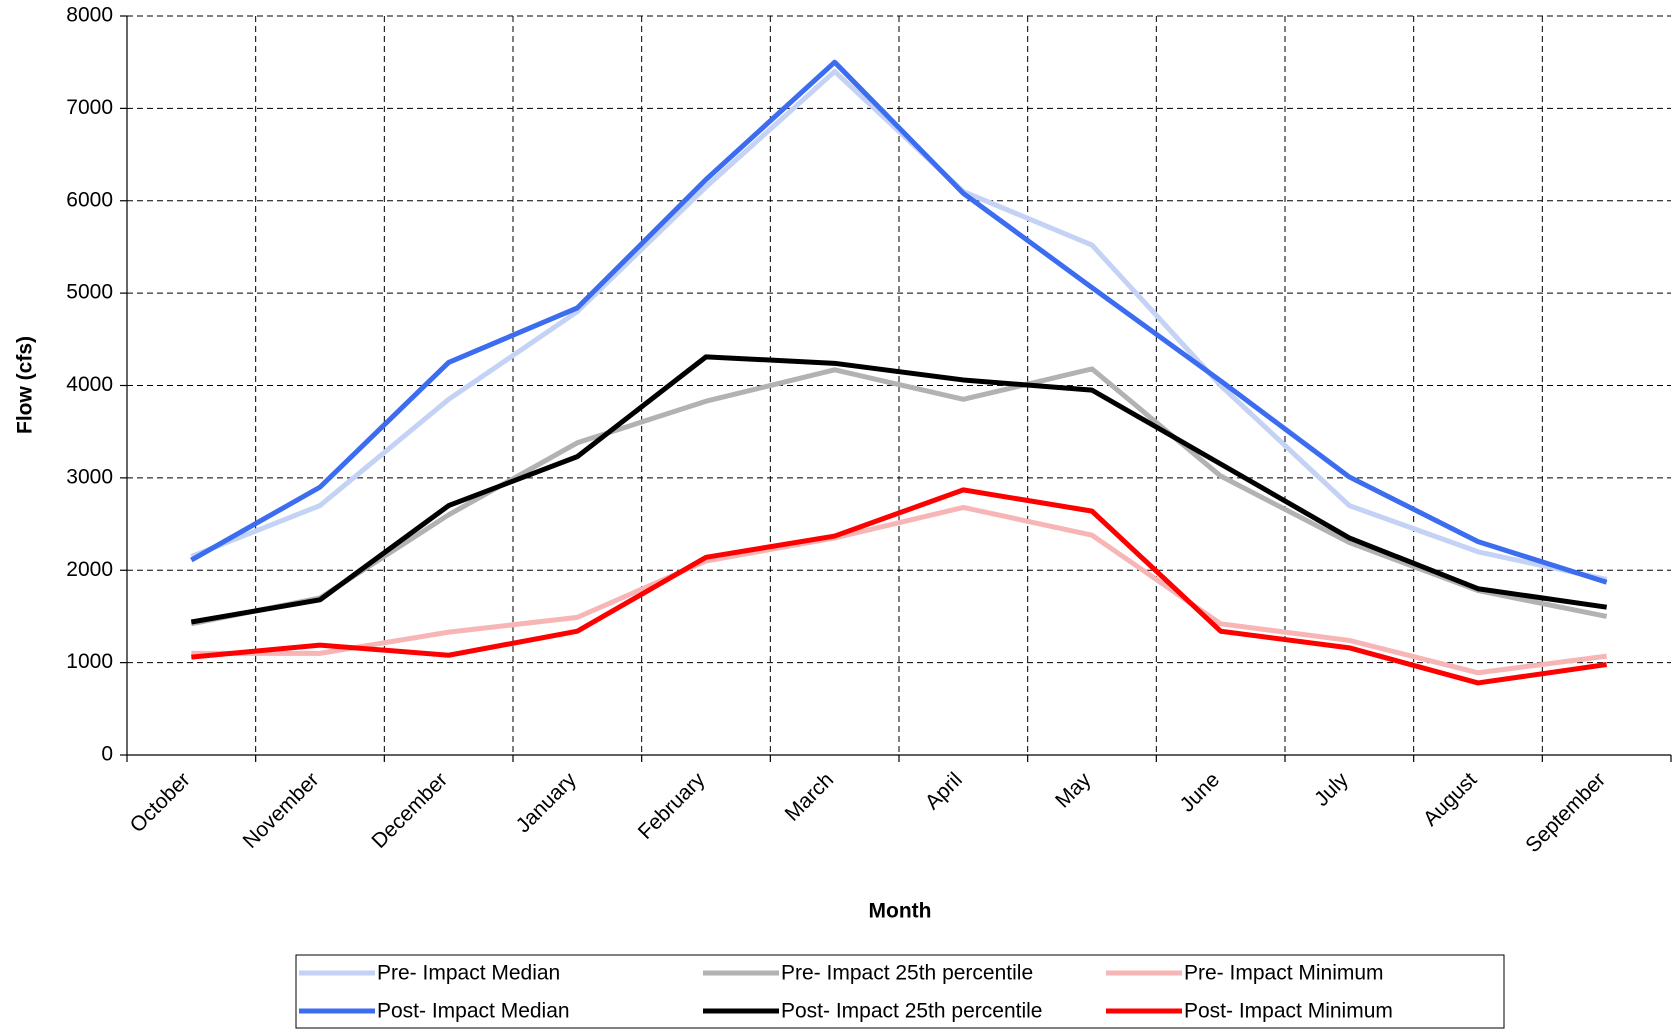 This screenshot has width=1679, height=1034. What do you see at coordinates (911, 1011) in the screenshot?
I see `legend-label: Post- Impact 25th percentile` at bounding box center [911, 1011].